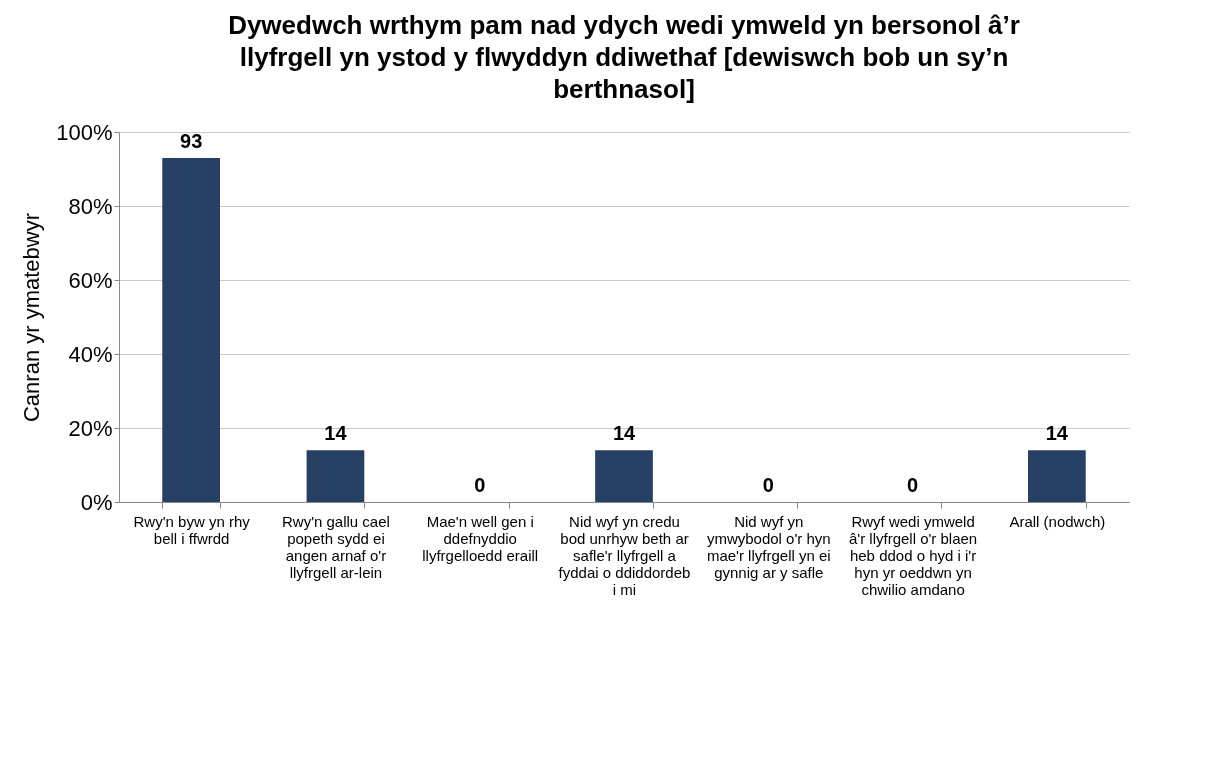  What do you see at coordinates (913, 555) in the screenshot?
I see `x-tick-label: Rwyf wedi ymweld â'r llyfrgell o'r blaen heb ddod o hyd i i'r hyn yr oeddwn yn chwilio amdano` at bounding box center [913, 555].